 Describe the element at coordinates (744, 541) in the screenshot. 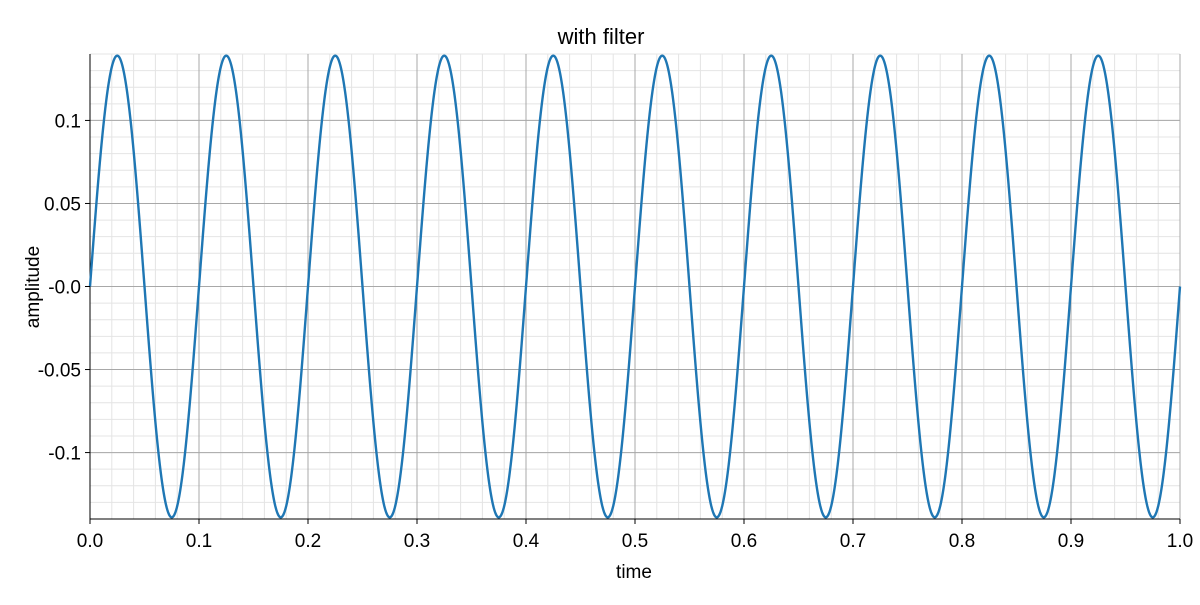

I see `x-tick-label: 0.6` at that location.